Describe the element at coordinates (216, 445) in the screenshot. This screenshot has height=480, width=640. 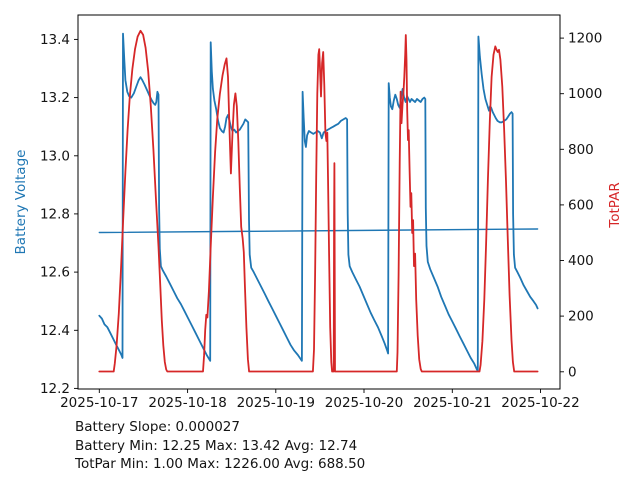
I see `battery-stats-text: Battery Min: 12.25 Max: 13.42 Avg: 12.74` at that location.